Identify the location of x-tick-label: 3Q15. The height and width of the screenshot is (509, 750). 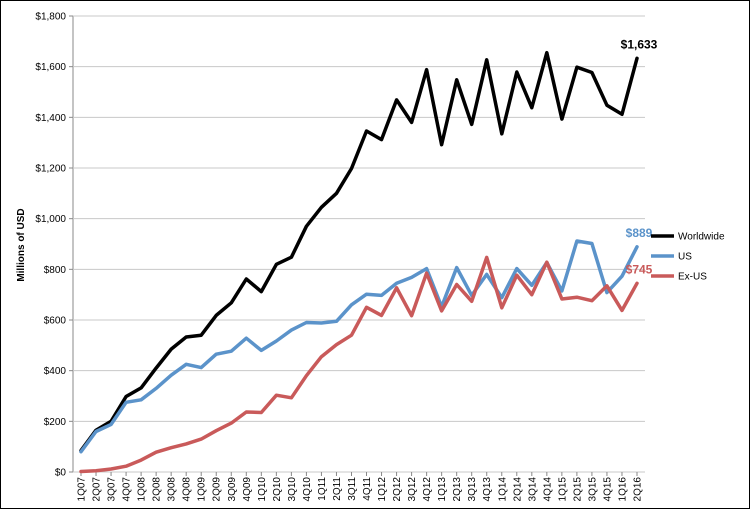
(592, 489).